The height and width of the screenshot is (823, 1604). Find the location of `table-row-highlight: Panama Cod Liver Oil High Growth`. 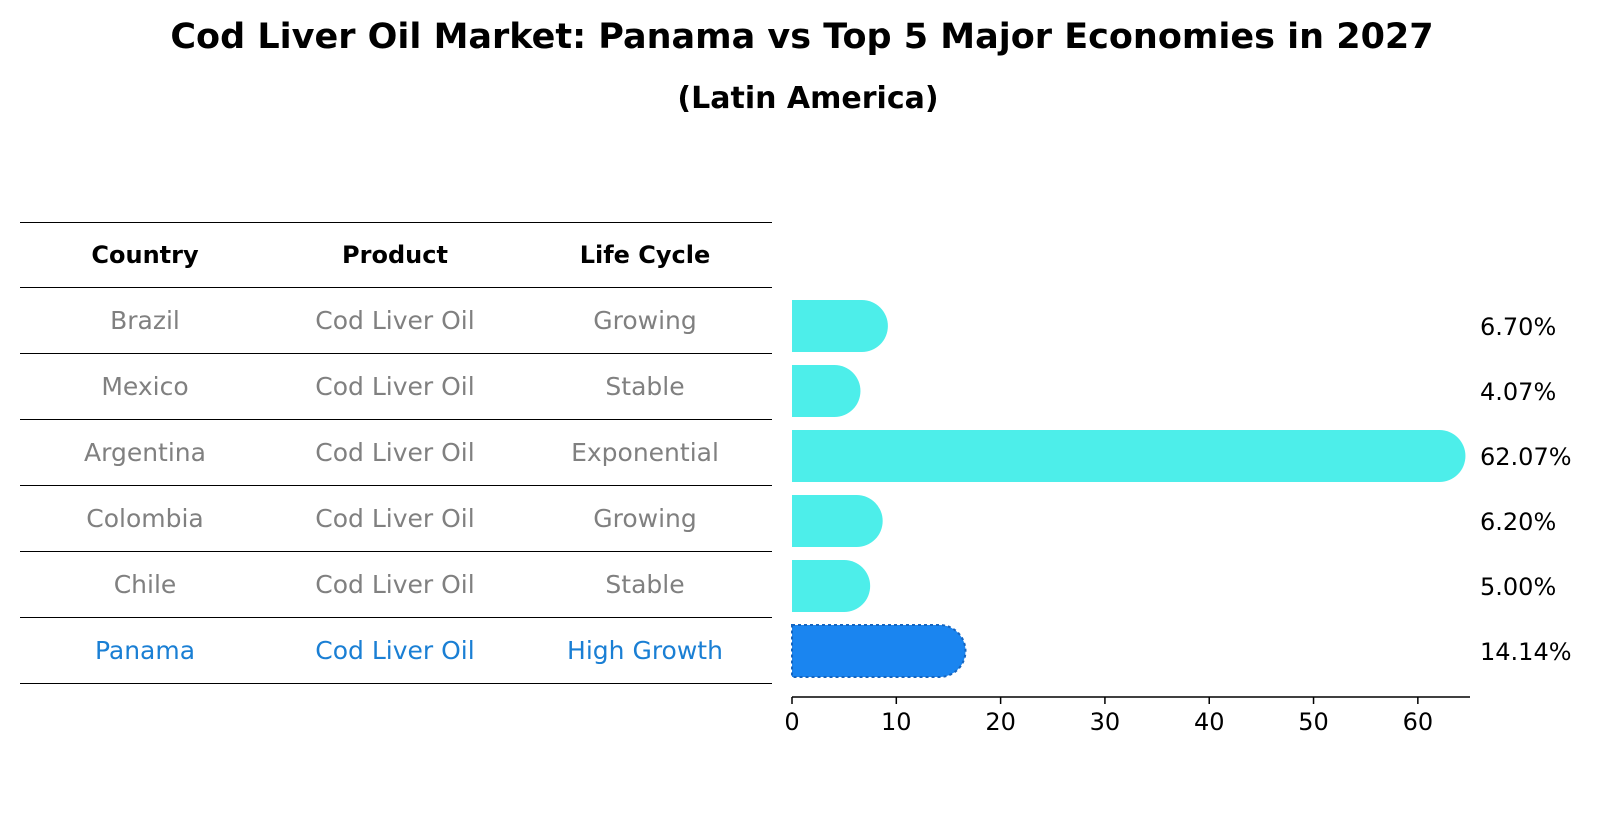

table-row-highlight: Panama Cod Liver Oil High Growth is located at coordinates (396, 651).